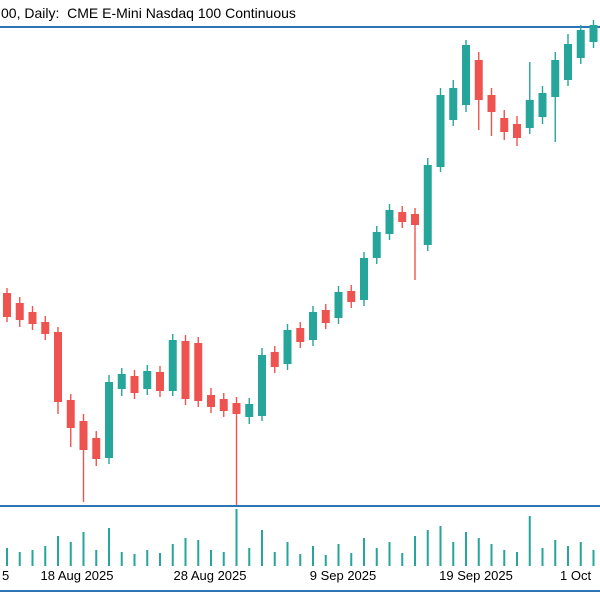 The width and height of the screenshot is (600, 600). I want to click on x-axis-tick-label: 9 Sep 2025, so click(343, 575).